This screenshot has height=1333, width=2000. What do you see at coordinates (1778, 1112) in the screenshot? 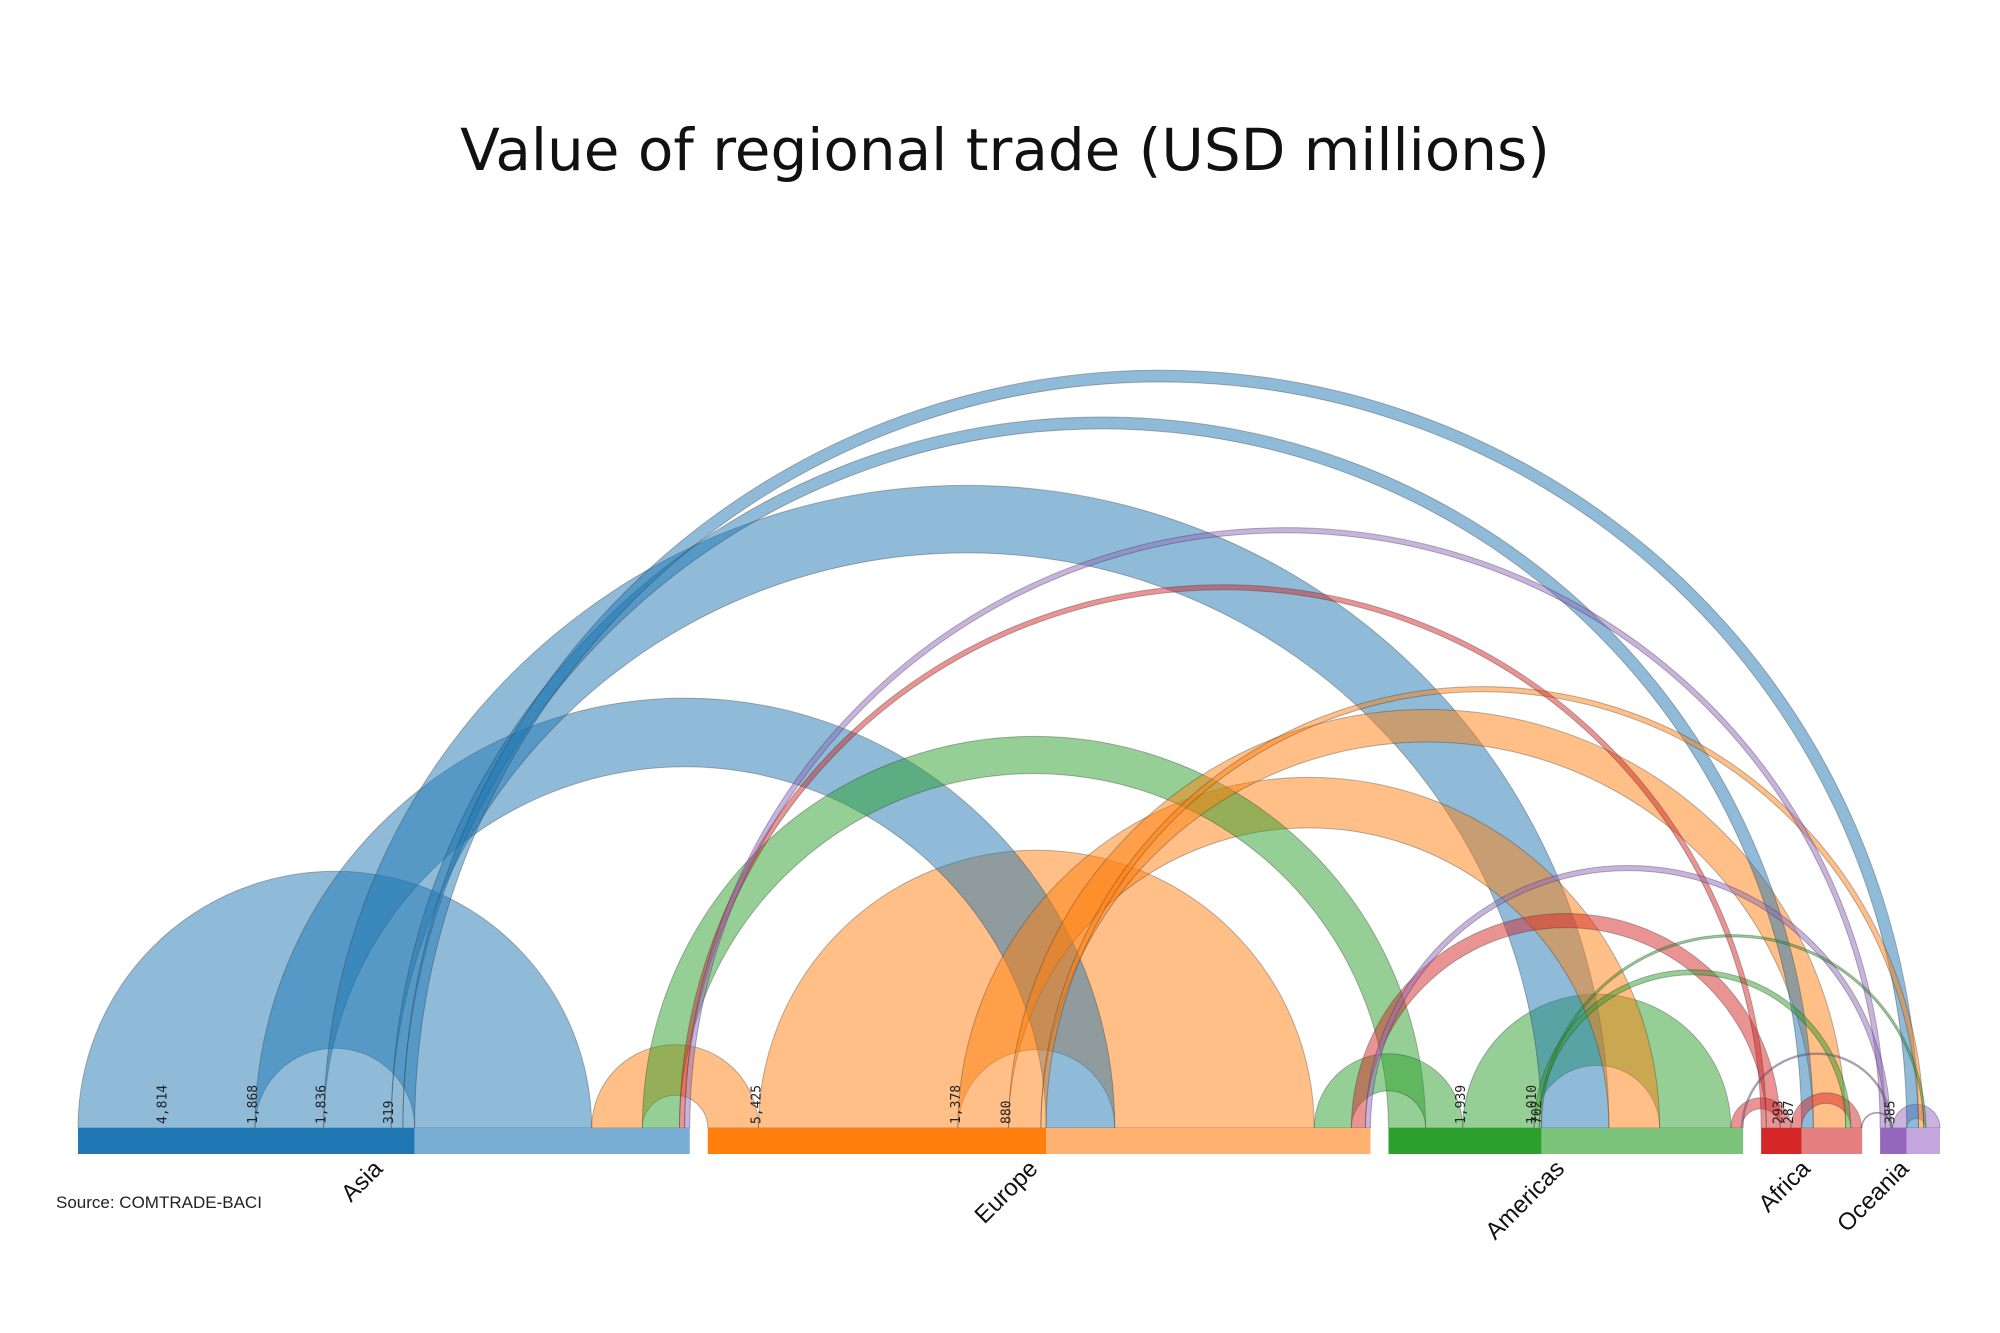
I see `value-label: 293` at bounding box center [1778, 1112].